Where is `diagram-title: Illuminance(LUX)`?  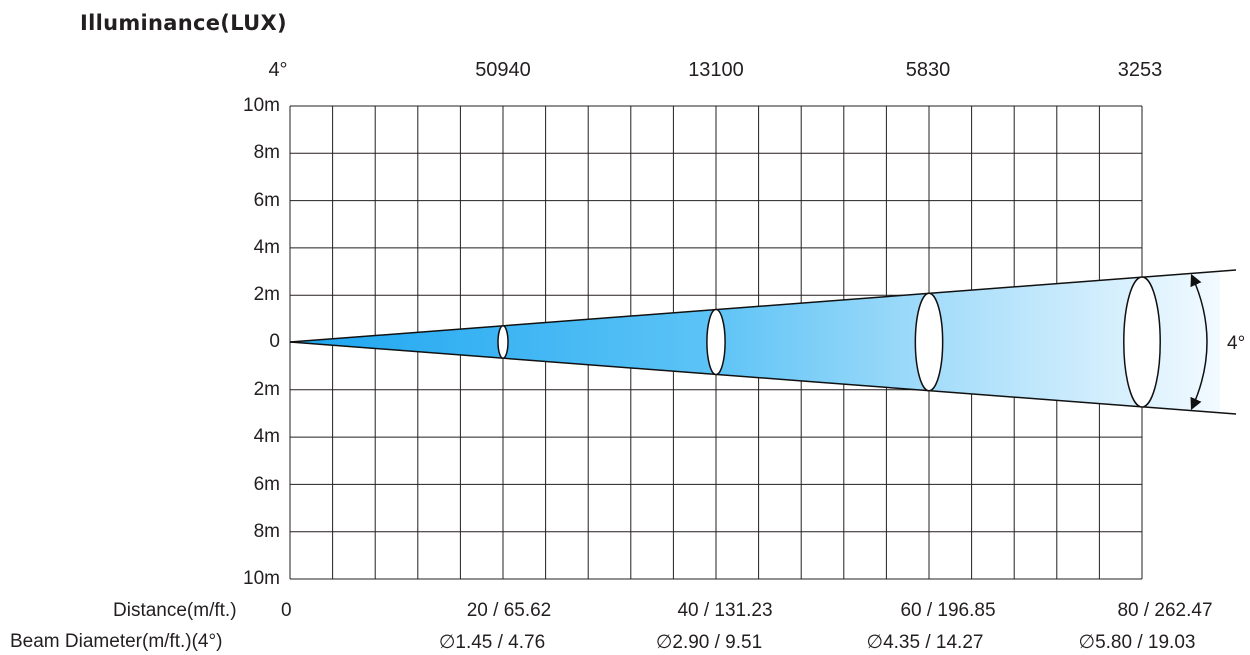
diagram-title: Illuminance(LUX) is located at coordinates (183, 23).